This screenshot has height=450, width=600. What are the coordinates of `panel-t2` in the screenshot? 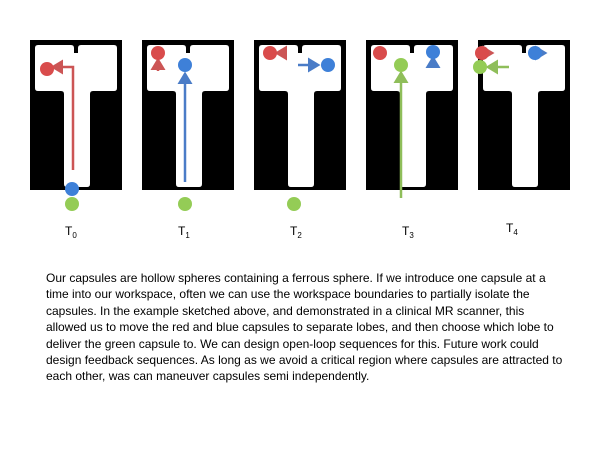 It's located at (300, 125).